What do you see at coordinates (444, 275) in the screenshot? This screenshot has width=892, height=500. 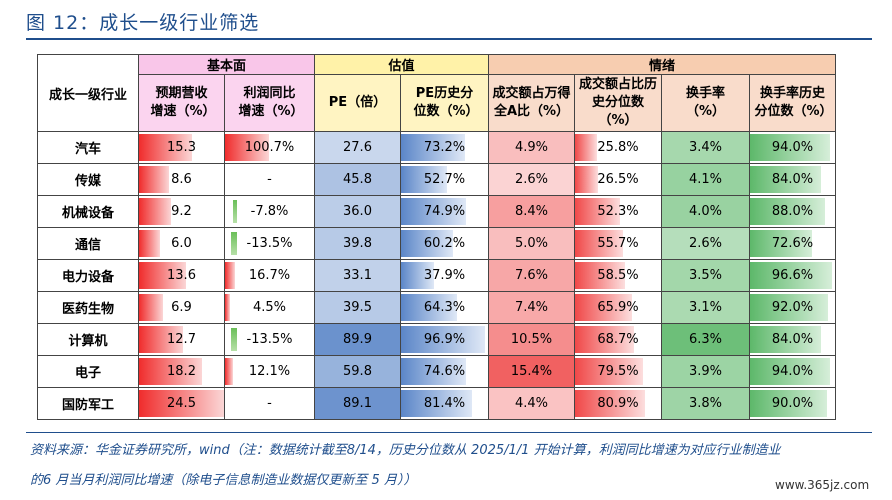 I see `pe-pct-cell-value: 37.9%` at bounding box center [444, 275].